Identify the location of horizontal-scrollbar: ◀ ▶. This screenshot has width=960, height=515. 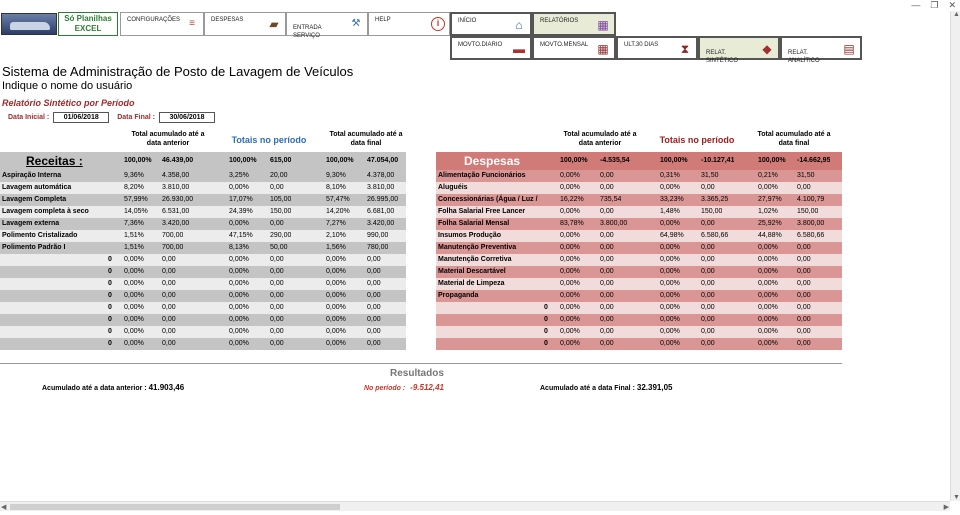
(475, 506).